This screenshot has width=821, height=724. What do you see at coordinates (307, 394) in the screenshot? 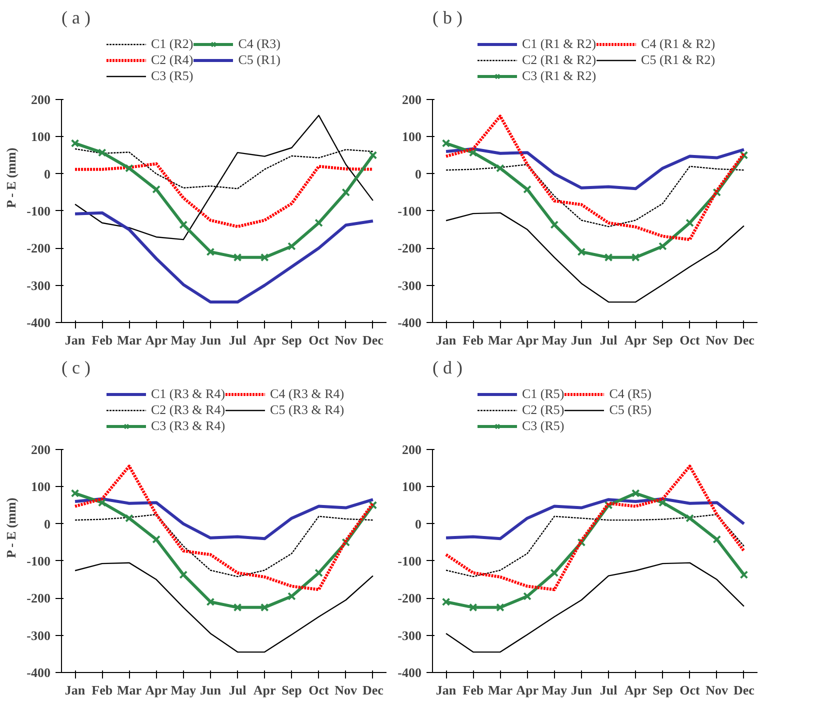
I see `legend-label: C4 (R3 & R4)` at bounding box center [307, 394].